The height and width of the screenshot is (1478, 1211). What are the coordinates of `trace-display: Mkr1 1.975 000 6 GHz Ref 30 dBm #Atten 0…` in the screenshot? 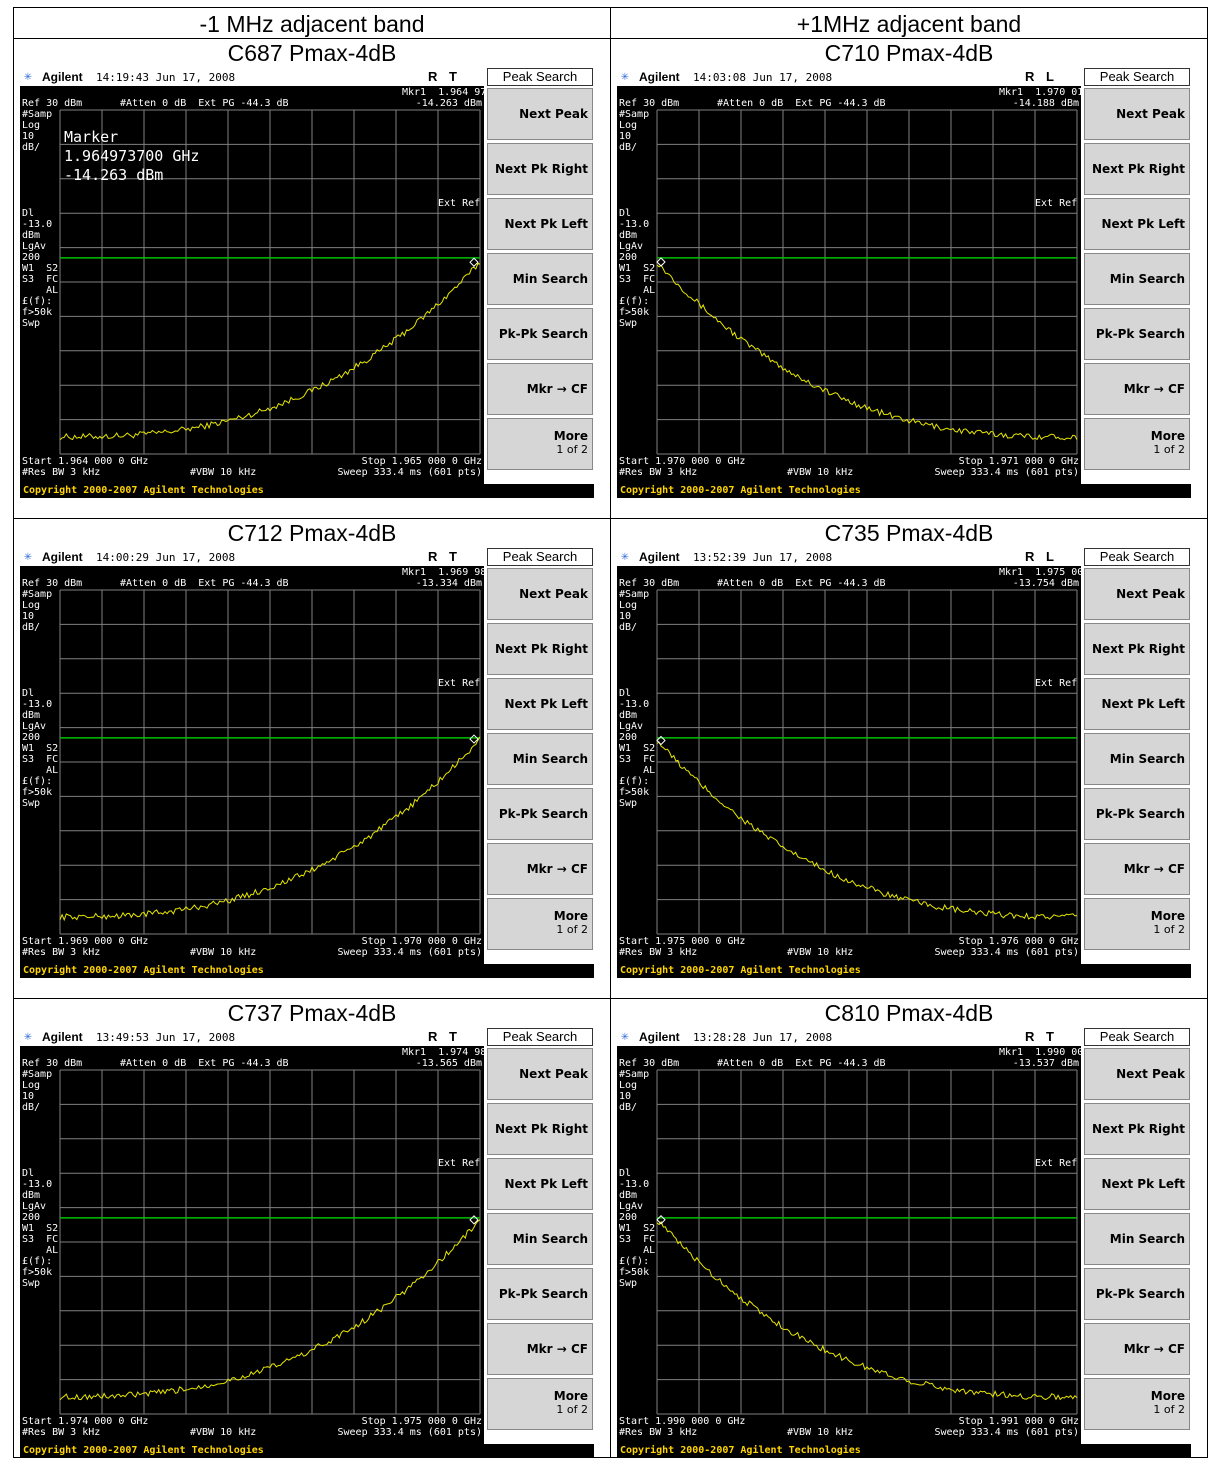 It's located at (849, 765).